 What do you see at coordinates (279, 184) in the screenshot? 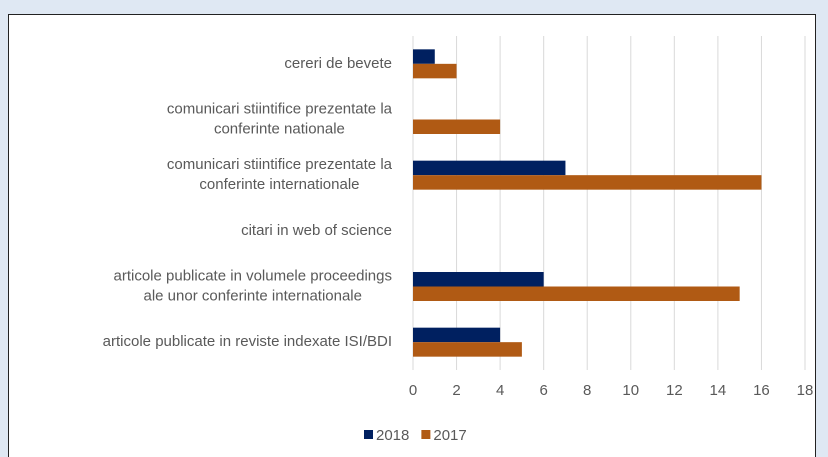
I see `y-tick-label: conferinte internationale` at bounding box center [279, 184].